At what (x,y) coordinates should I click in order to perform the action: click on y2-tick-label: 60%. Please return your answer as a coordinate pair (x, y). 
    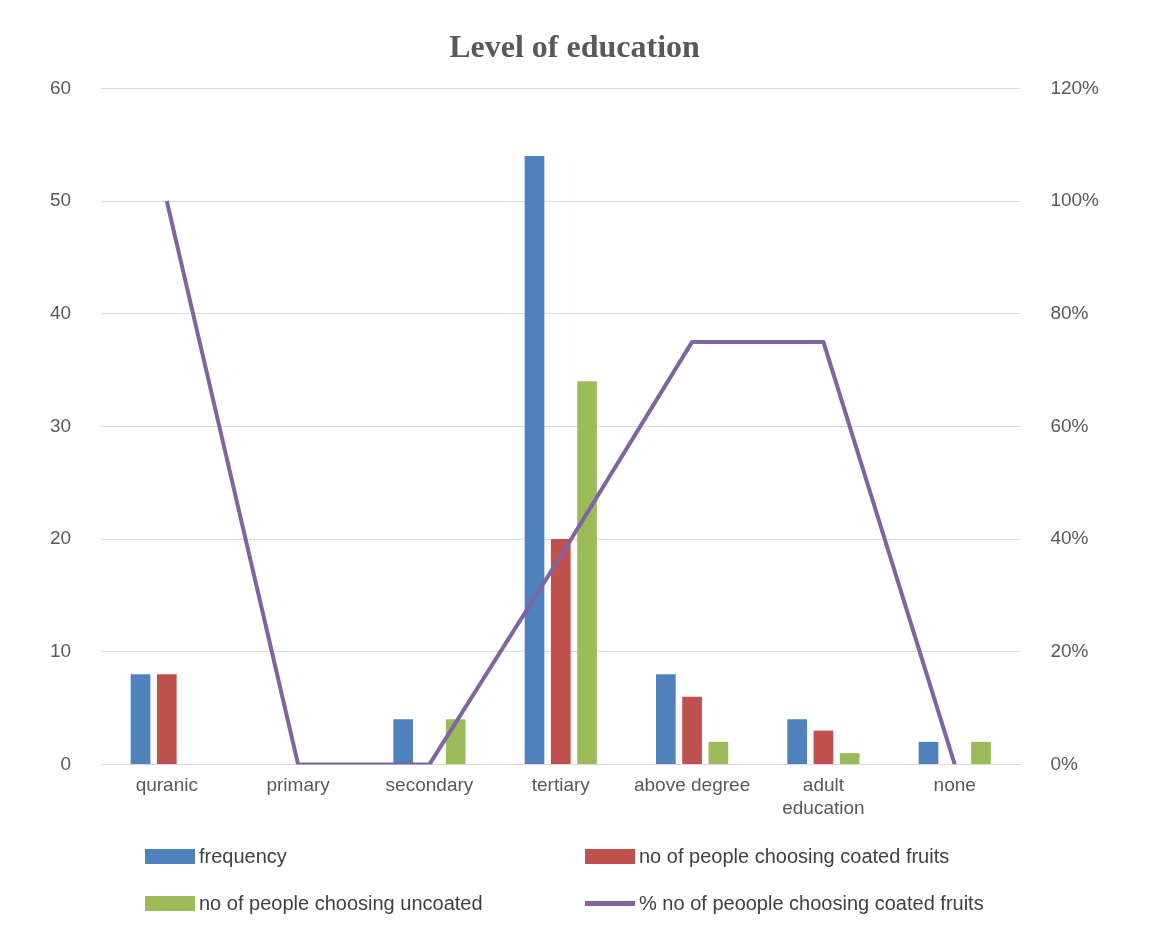
    Looking at the image, I should click on (1069, 425).